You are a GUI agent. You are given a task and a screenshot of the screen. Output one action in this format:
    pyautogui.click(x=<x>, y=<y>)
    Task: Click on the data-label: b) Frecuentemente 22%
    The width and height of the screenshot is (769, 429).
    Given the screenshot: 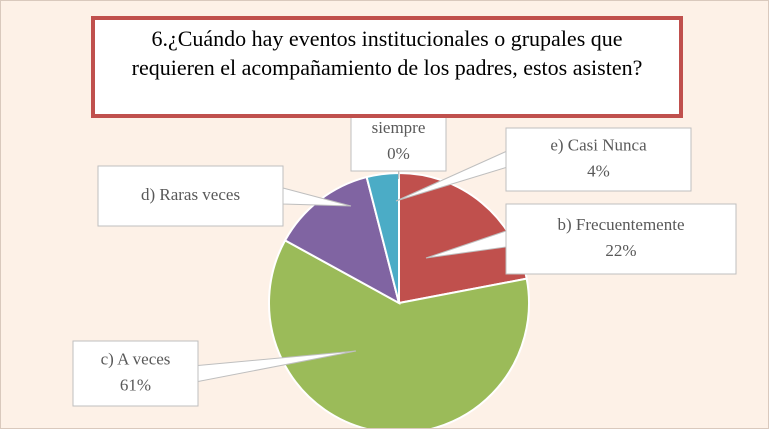 What is the action you would take?
    pyautogui.click(x=621, y=237)
    